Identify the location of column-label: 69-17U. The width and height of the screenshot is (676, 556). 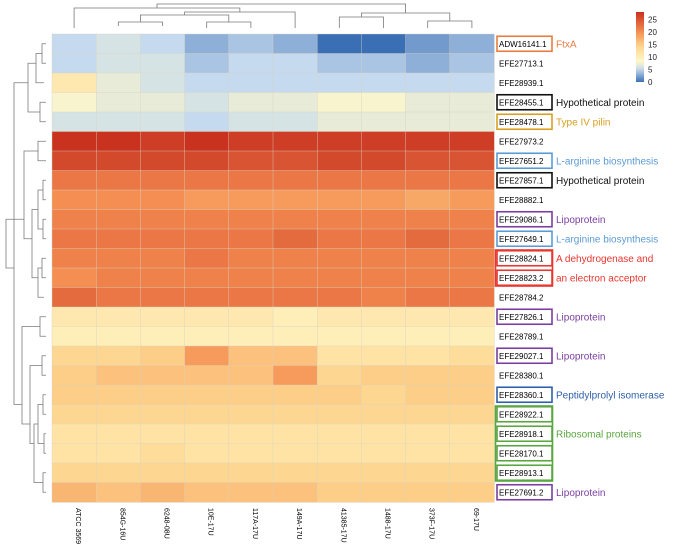
(475, 519).